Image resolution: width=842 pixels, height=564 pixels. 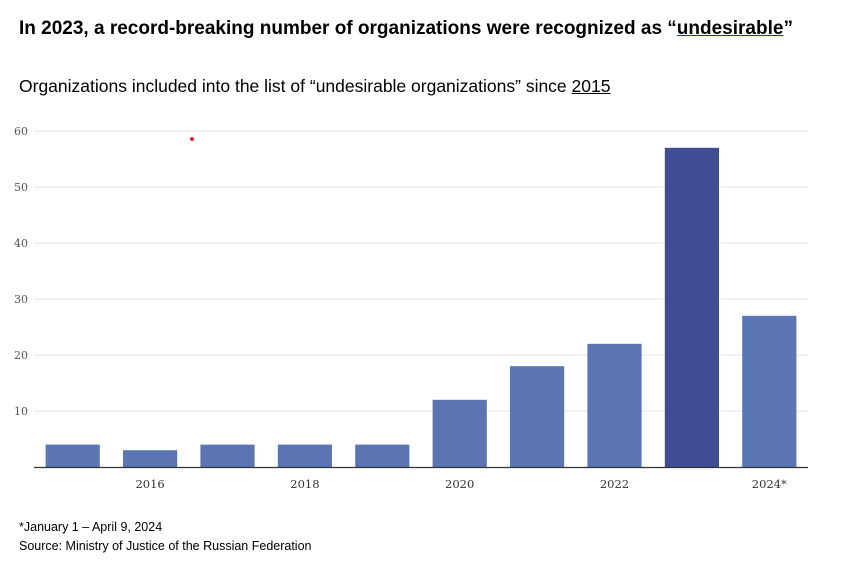 What do you see at coordinates (788, 28) in the screenshot?
I see `title-suffix: ”` at bounding box center [788, 28].